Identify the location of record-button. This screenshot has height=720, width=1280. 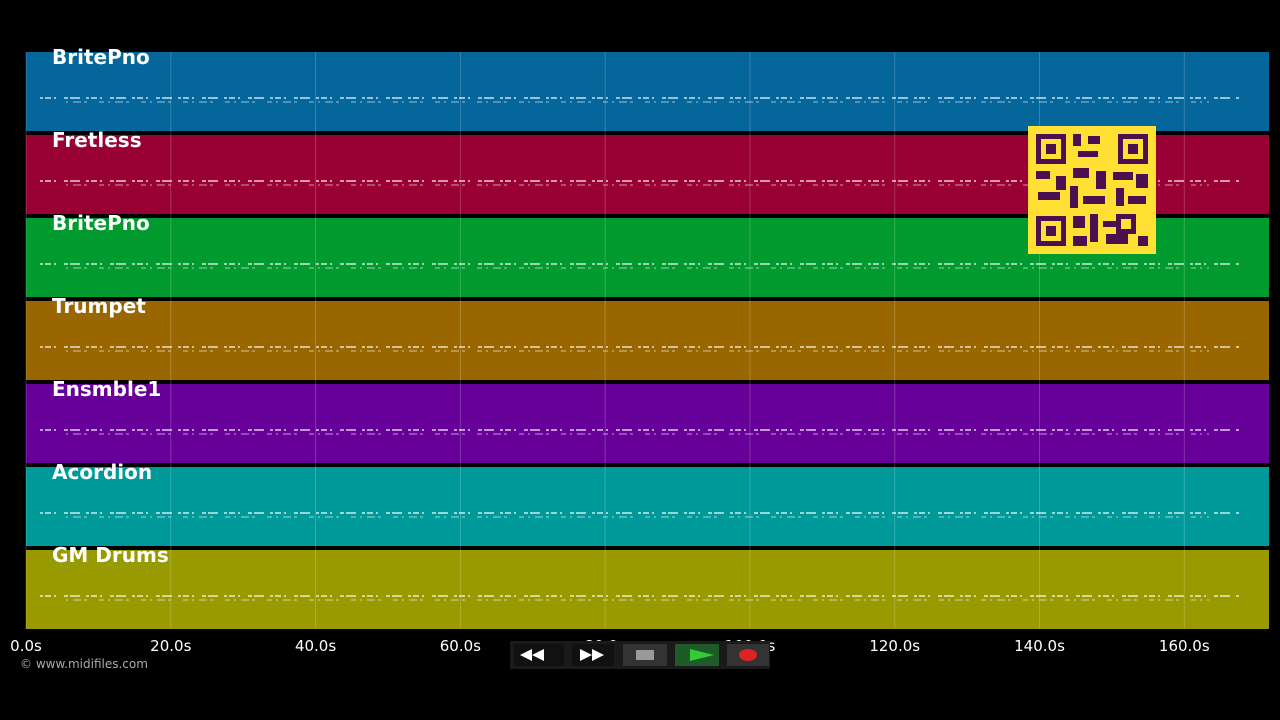
(748, 655).